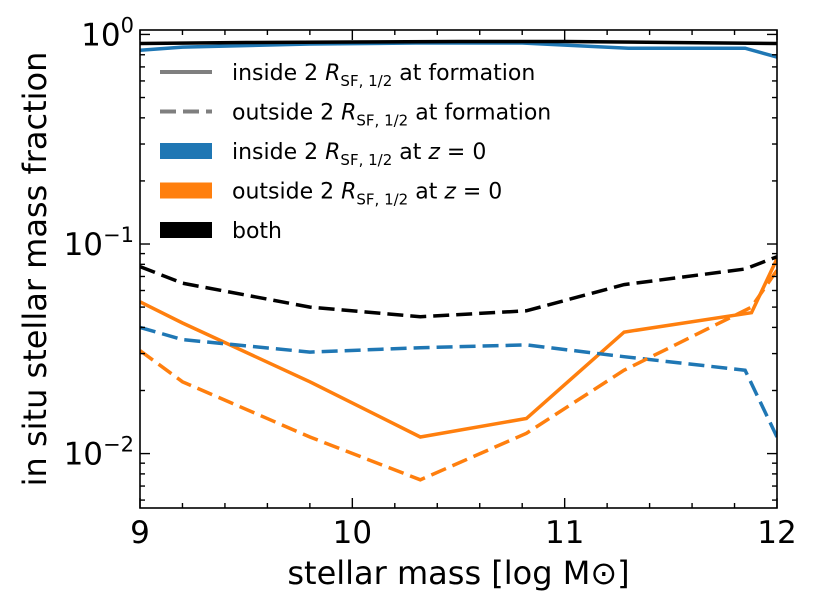 The width and height of the screenshot is (814, 610). Describe the element at coordinates (140, 533) in the screenshot. I see `x-tick-label: 9` at that location.